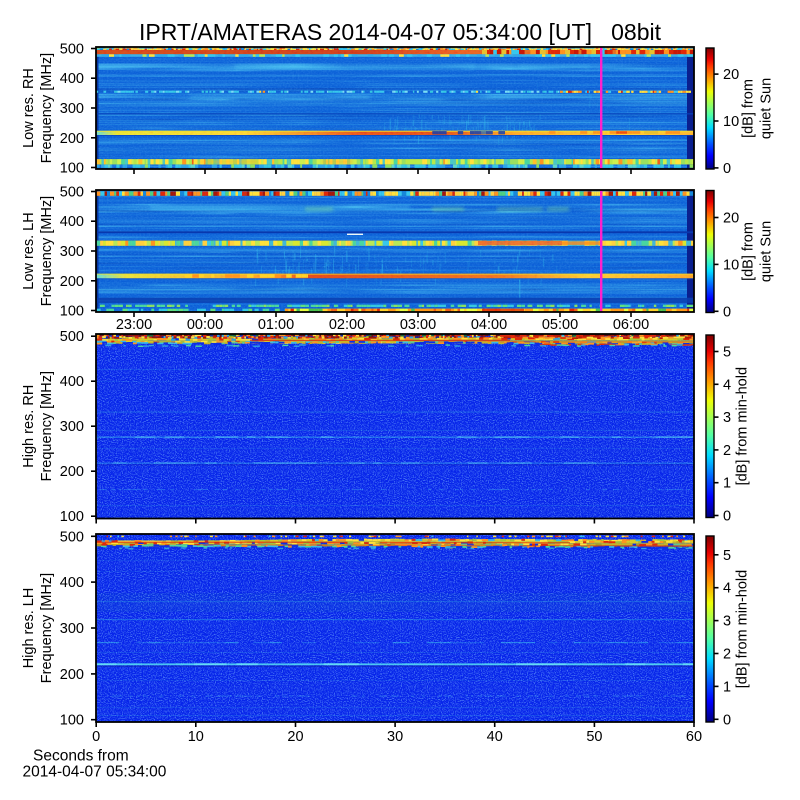 Image resolution: width=800 pixels, height=800 pixels. I want to click on svg-text: 60, so click(694, 737).